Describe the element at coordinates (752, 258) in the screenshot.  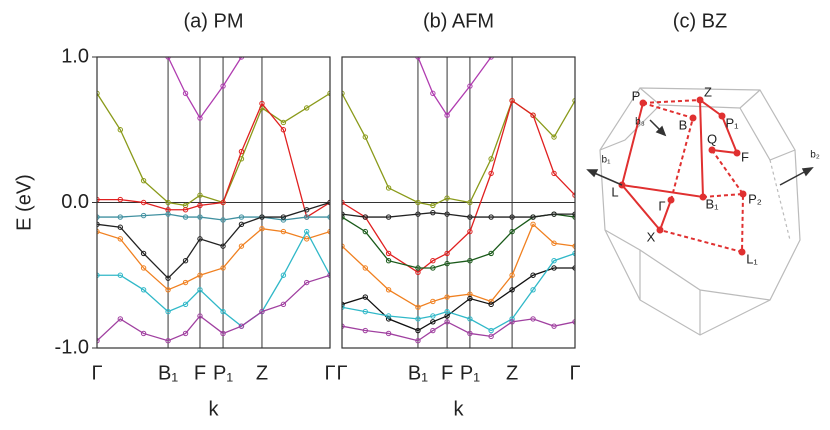
I see `bz-label: L₁` at that location.